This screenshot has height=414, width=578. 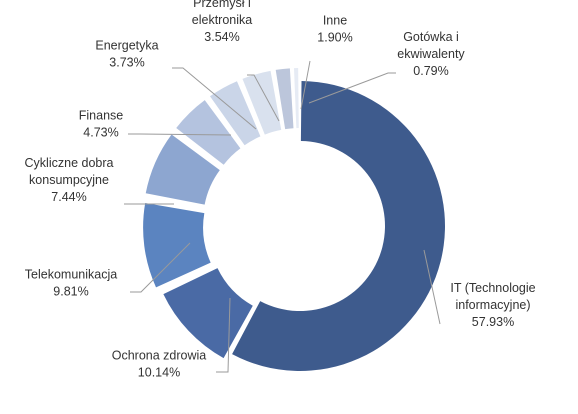 I want to click on slice-label-9: Gotówka i ekwiwalenty 0.79%, so click(x=431, y=54).